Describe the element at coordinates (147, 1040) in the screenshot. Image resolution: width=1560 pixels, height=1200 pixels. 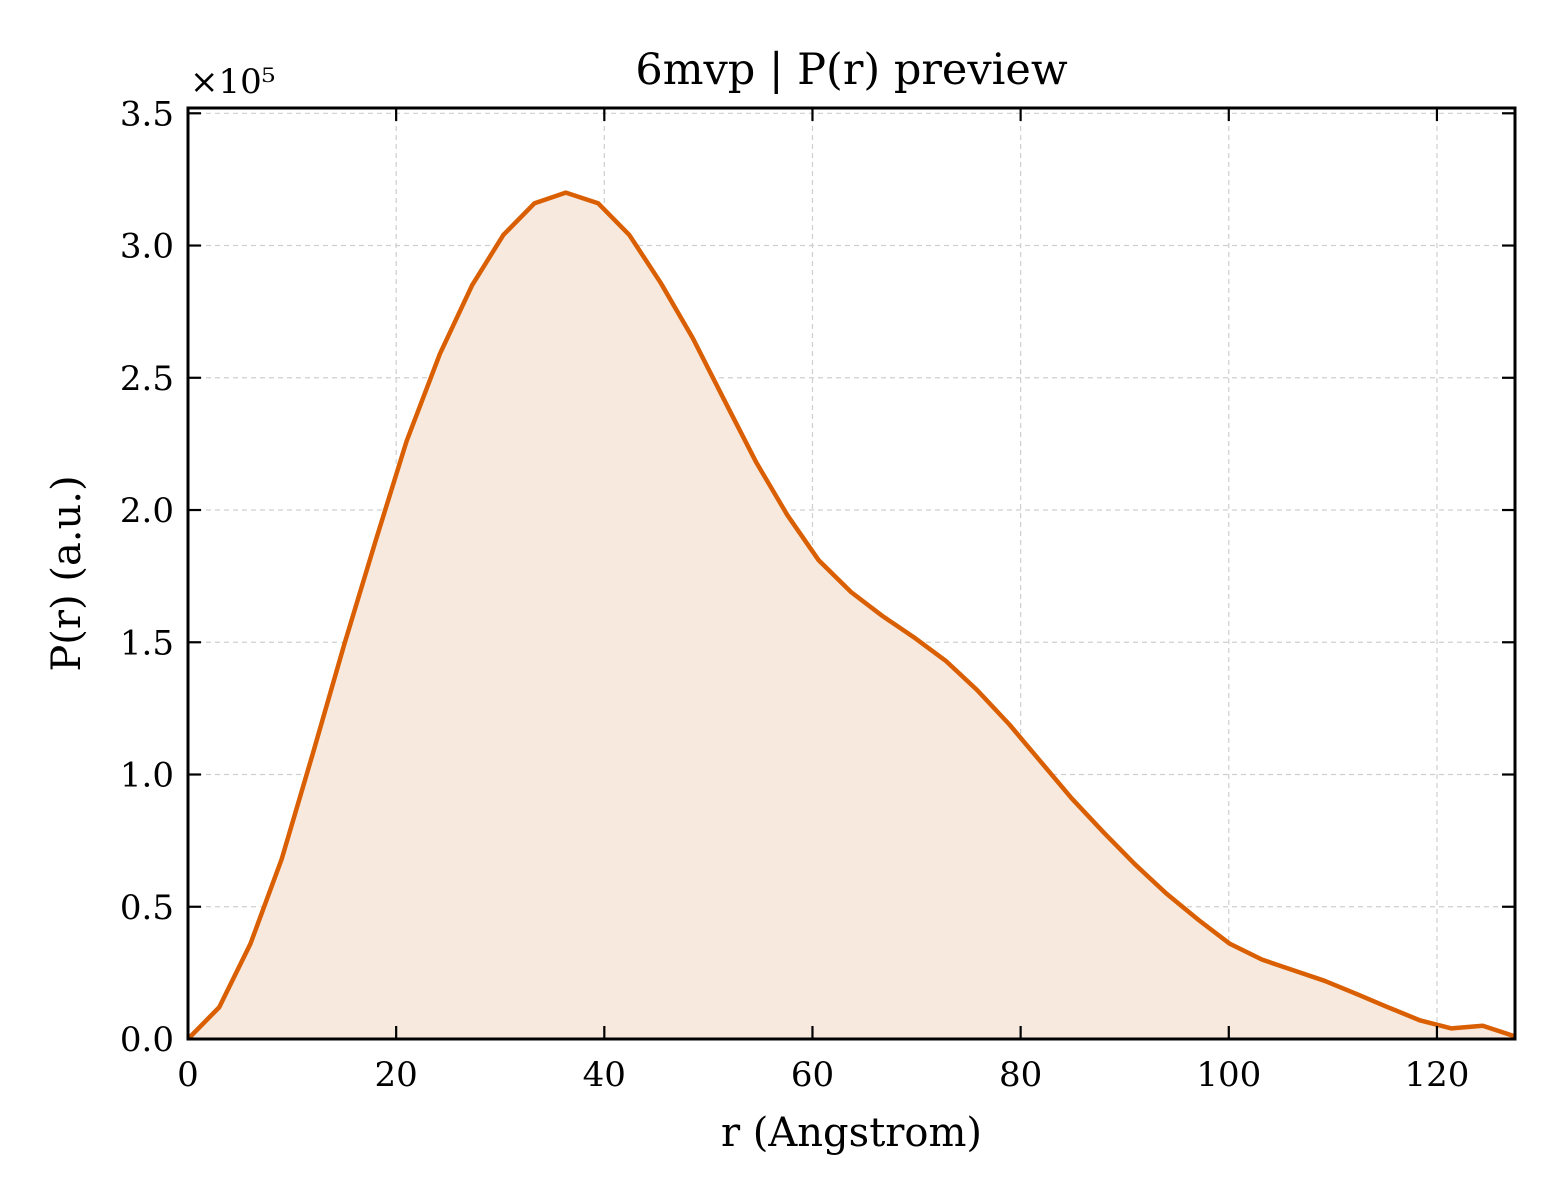
I see `y-tick-label: 0.0` at that location.